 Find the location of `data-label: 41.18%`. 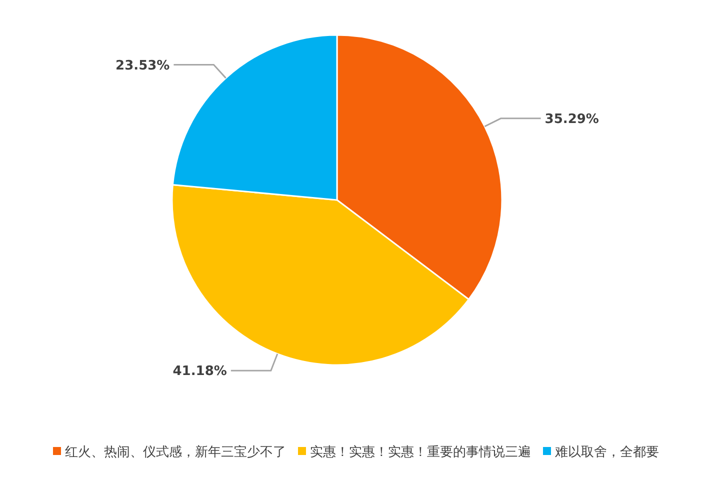

data-label: 41.18% is located at coordinates (199, 372).